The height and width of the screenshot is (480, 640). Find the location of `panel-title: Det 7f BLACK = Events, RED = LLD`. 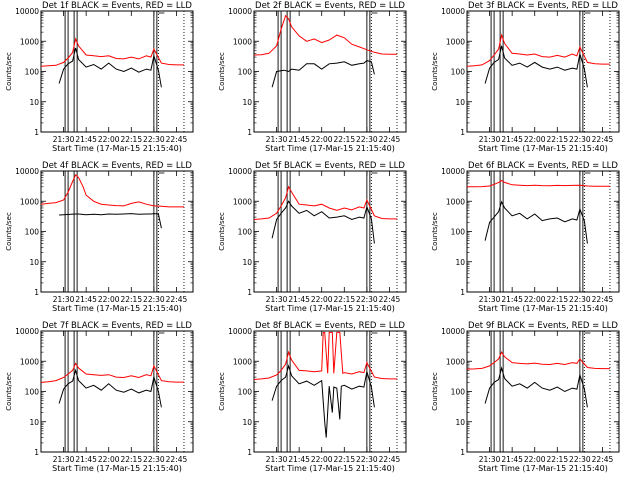

panel-title: Det 7f BLACK = Events, RED = LLD is located at coordinates (117, 326).